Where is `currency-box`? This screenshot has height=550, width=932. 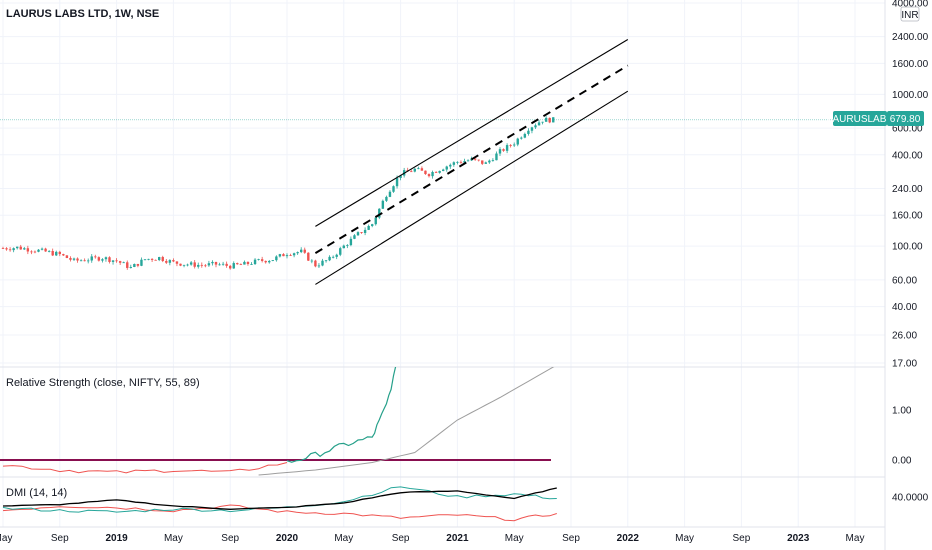
currency-box is located at coordinates (910, 14).